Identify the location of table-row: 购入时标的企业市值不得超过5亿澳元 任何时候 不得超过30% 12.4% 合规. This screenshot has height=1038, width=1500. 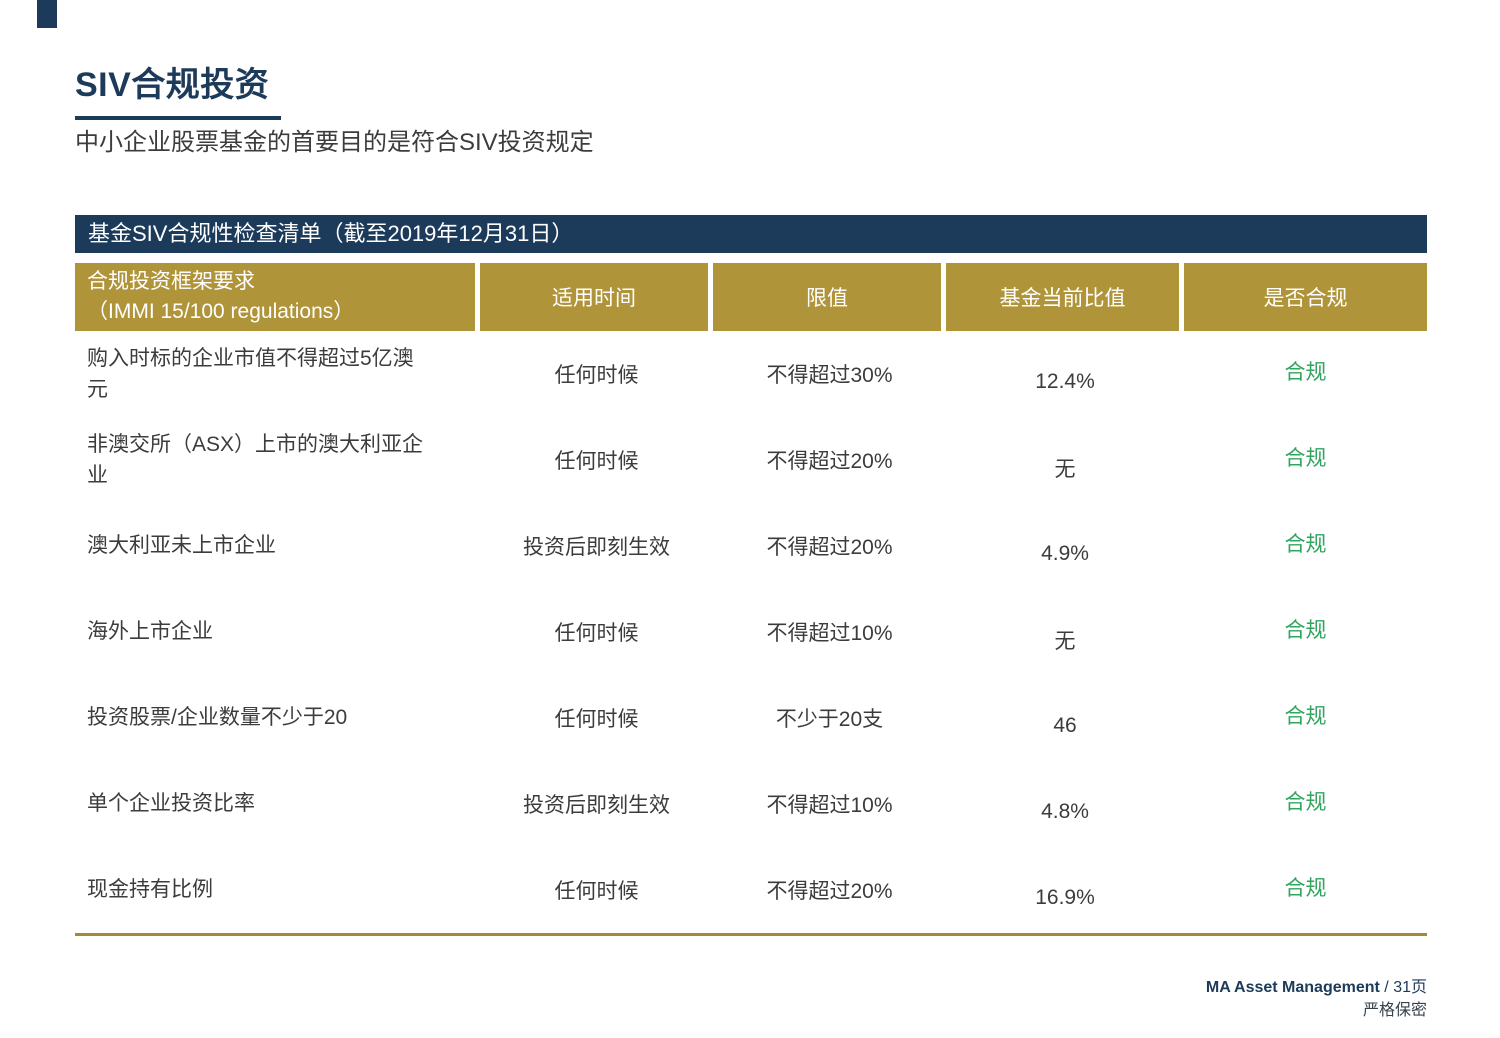
(751, 374).